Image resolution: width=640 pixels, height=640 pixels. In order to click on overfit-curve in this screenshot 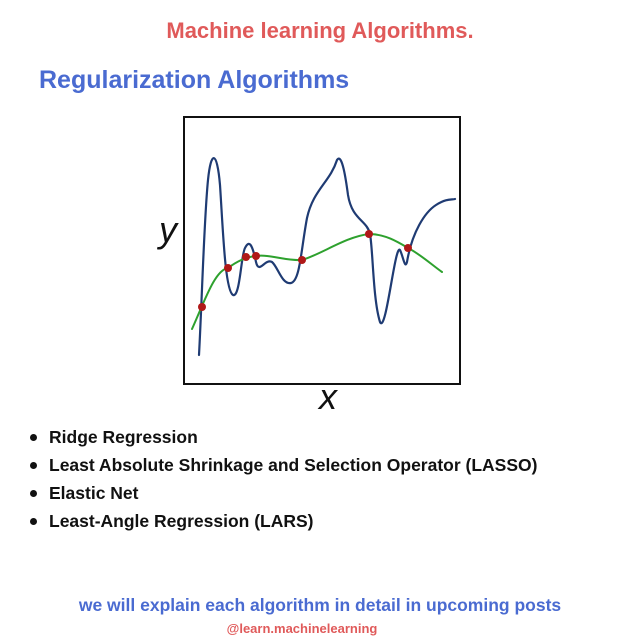, I will do `click(327, 257)`.